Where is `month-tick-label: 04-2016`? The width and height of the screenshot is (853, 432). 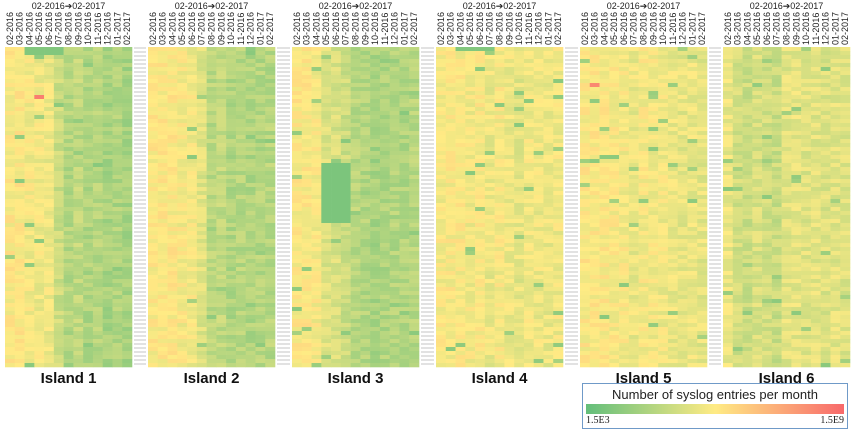
month-tick-label: 04-2016 is located at coordinates (29, 28).